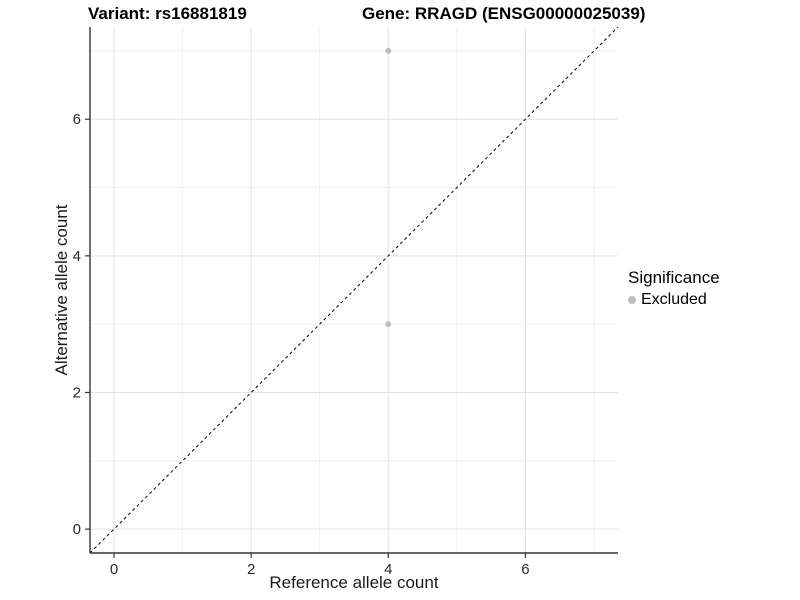  I want to click on x-axis-title: Reference allele count, so click(354, 582).